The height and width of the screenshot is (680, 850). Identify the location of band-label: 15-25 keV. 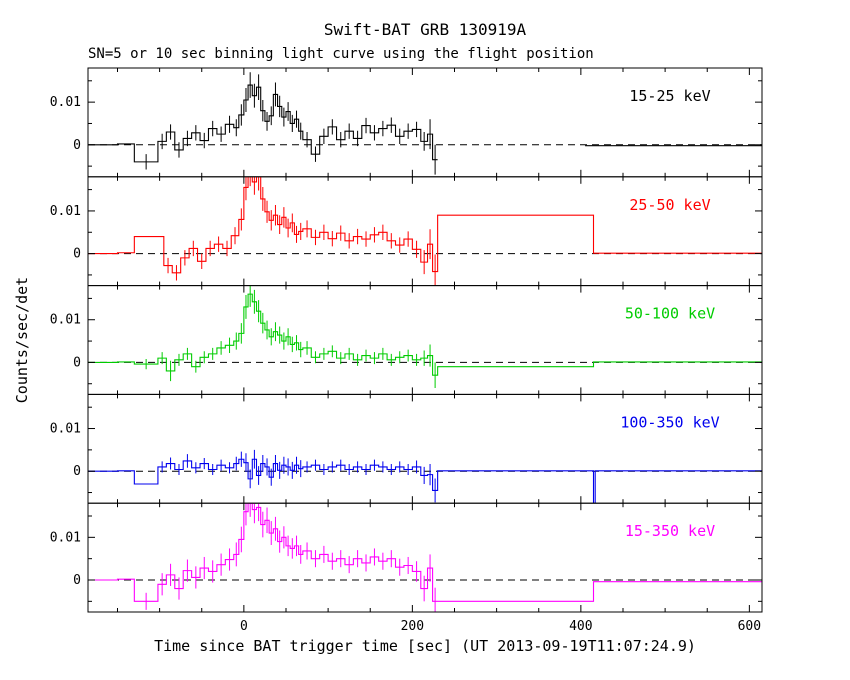
(669, 96).